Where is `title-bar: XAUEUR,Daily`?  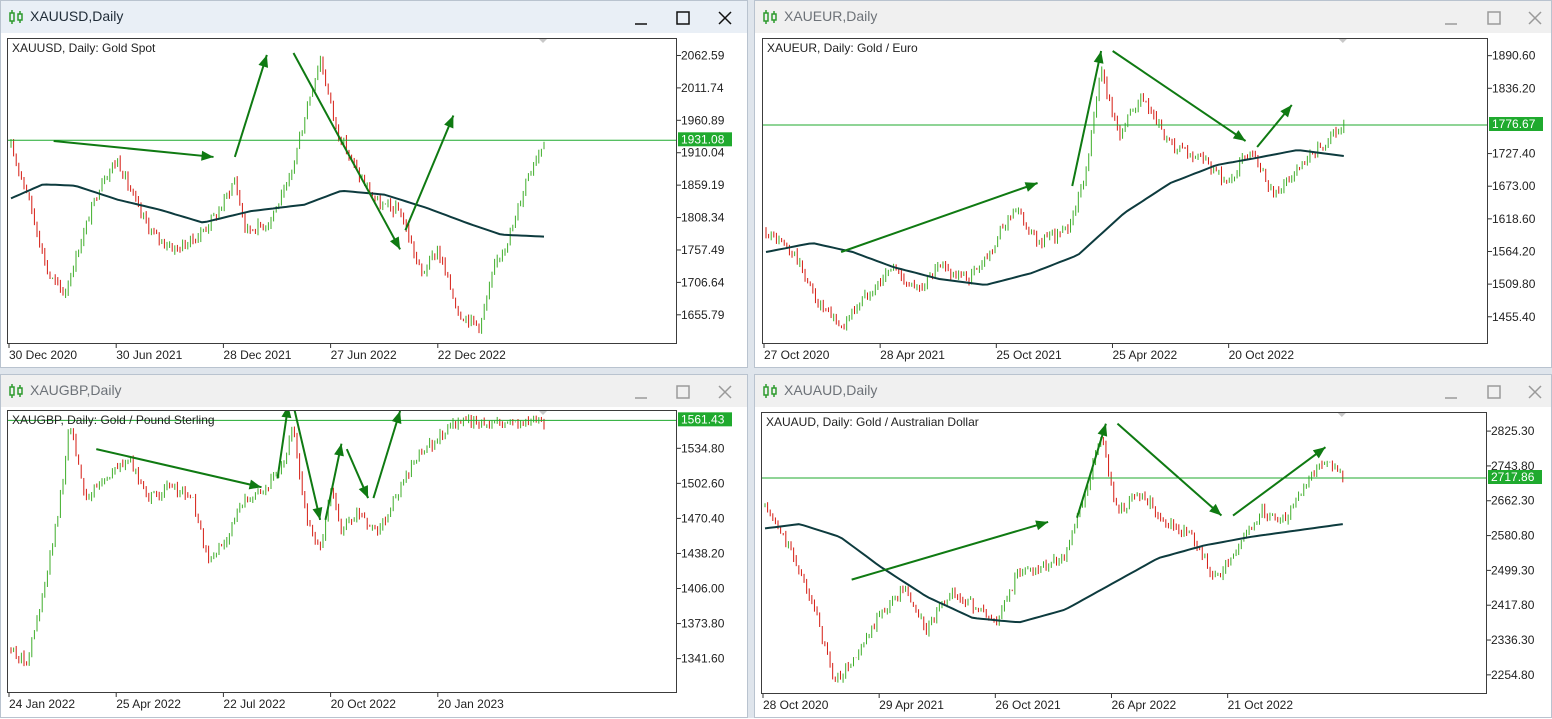 title-bar: XAUEUR,Daily is located at coordinates (1153, 17).